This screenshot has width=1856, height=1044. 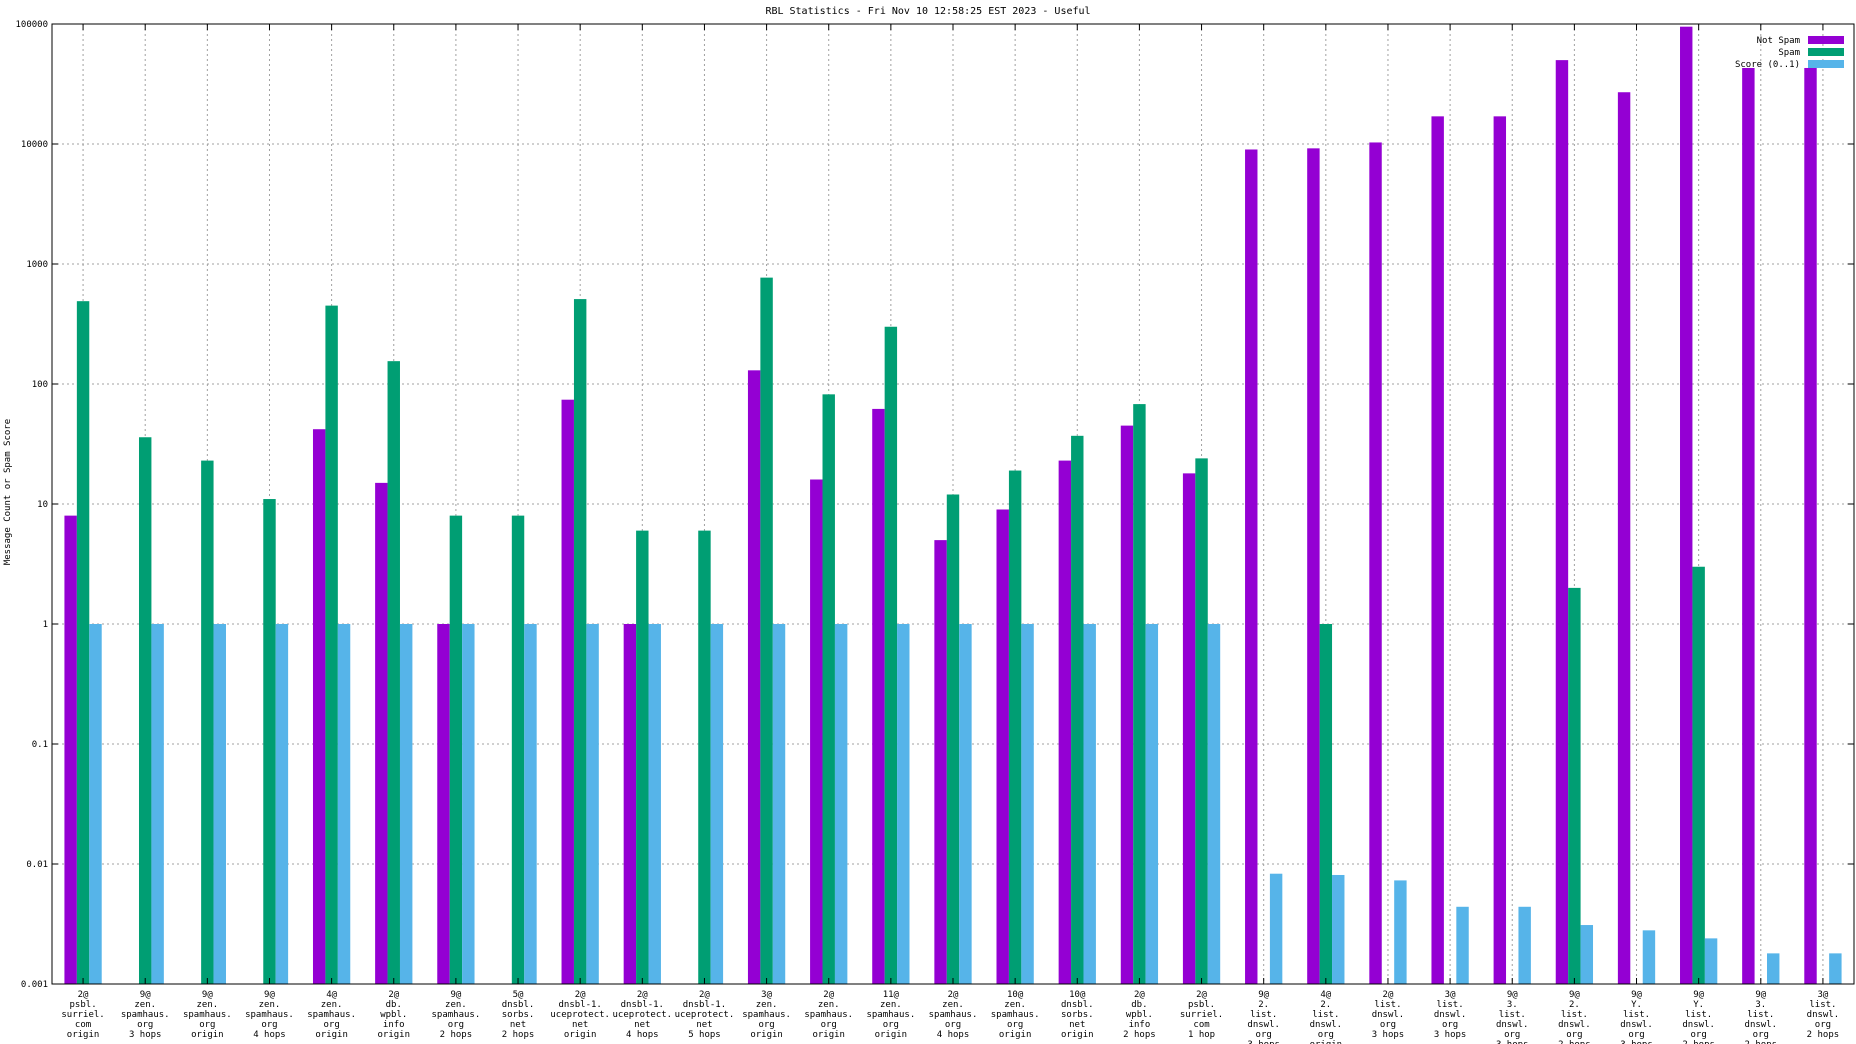 What do you see at coordinates (1139, 1005) in the screenshot?
I see `x-category-label-line: db.` at bounding box center [1139, 1005].